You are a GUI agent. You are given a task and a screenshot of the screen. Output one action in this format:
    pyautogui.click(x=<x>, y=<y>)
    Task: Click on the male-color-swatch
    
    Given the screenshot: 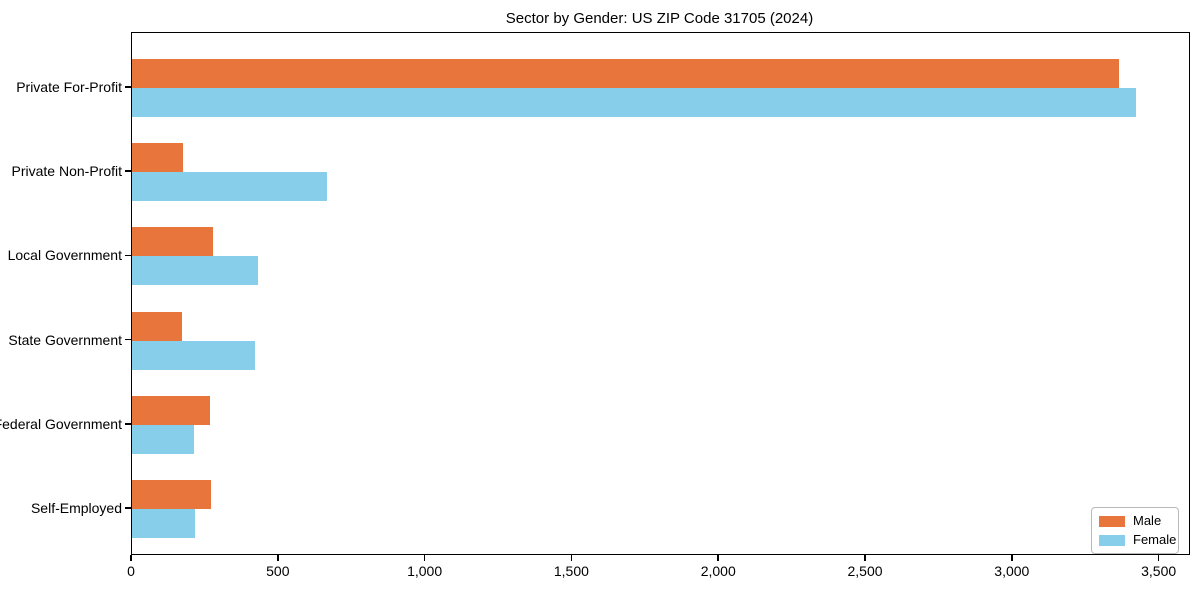 What is the action you would take?
    pyautogui.click(x=1112, y=521)
    